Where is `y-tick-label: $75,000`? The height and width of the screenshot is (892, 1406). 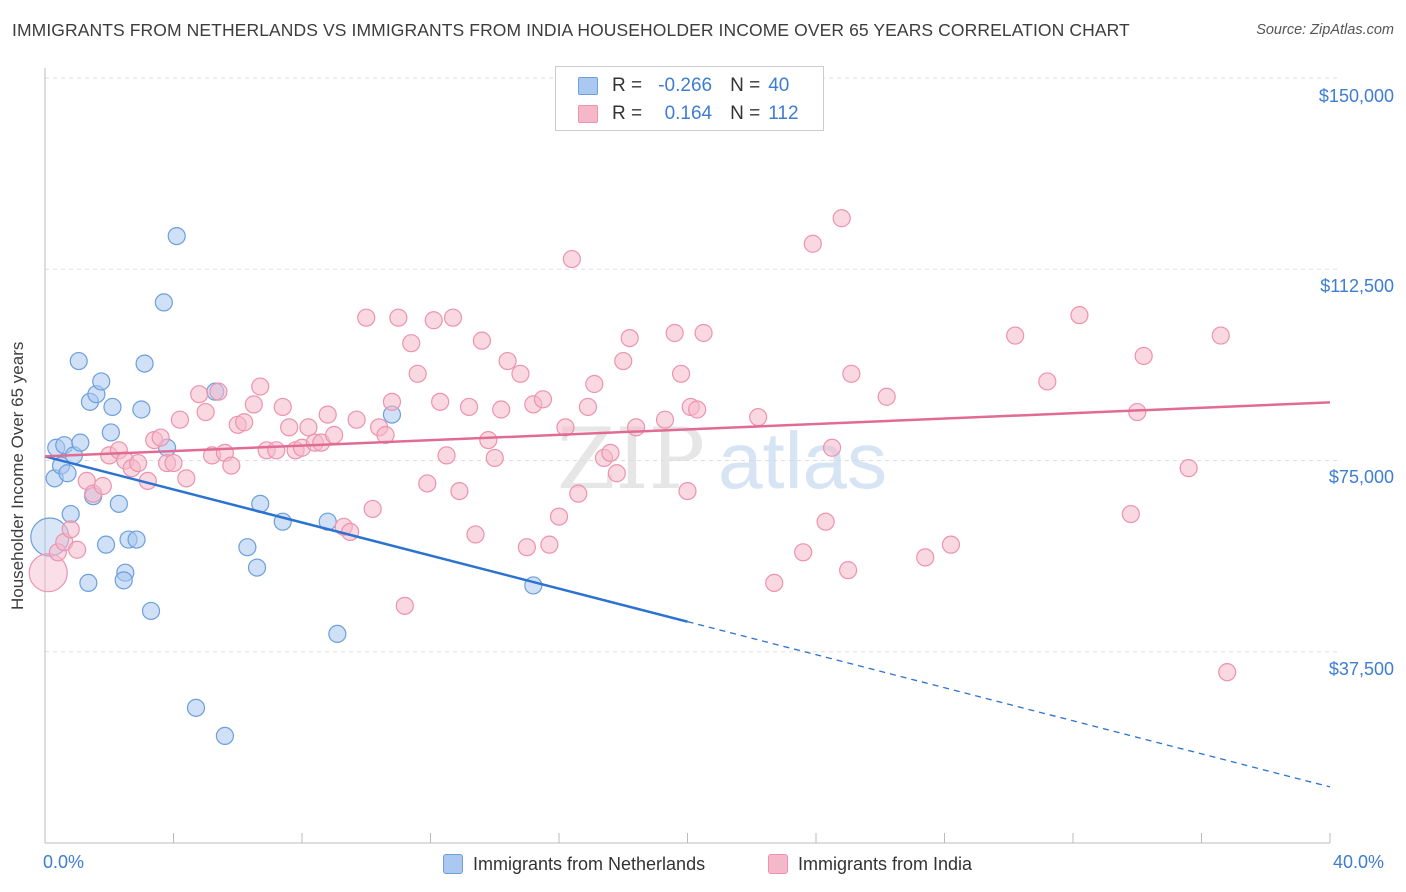
y-tick-label: $75,000 is located at coordinates (1361, 477).